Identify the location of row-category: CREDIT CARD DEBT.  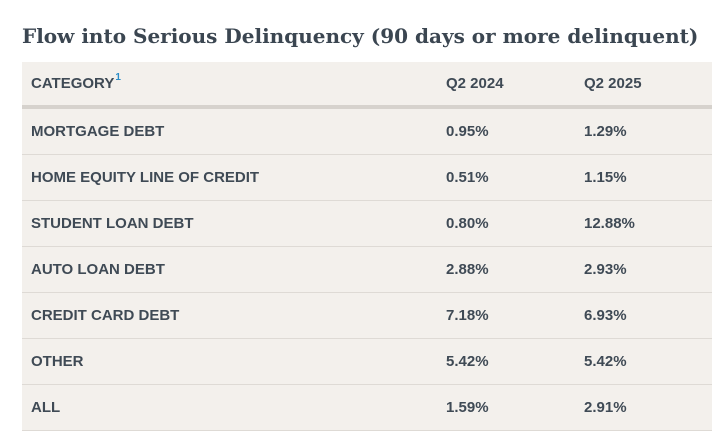
(105, 315).